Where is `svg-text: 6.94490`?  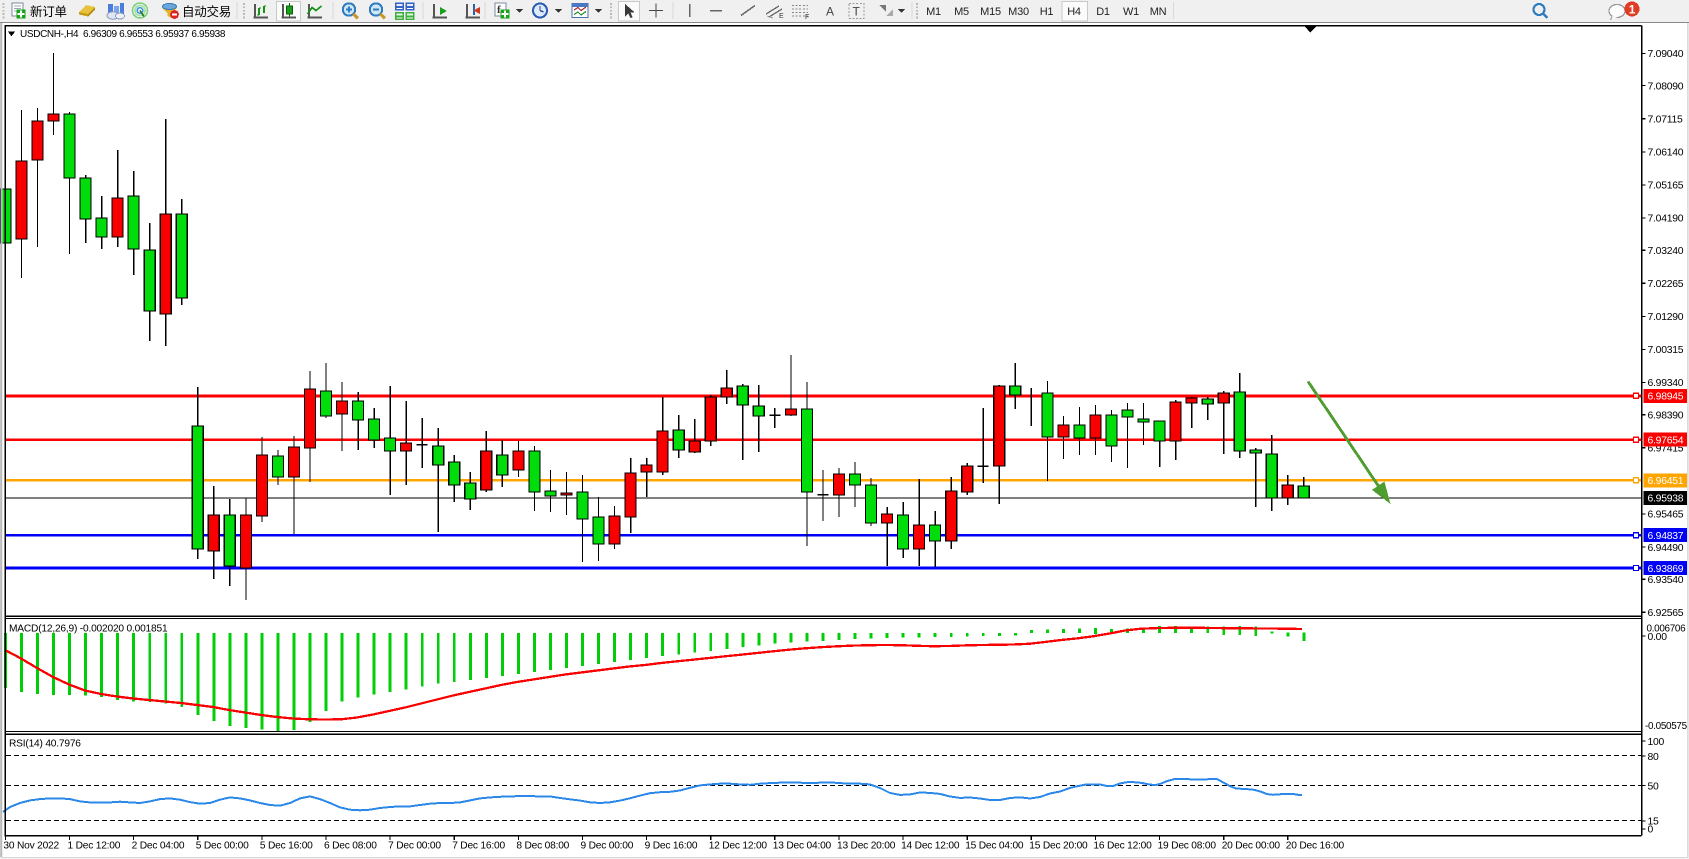 svg-text: 6.94490 is located at coordinates (1666, 548).